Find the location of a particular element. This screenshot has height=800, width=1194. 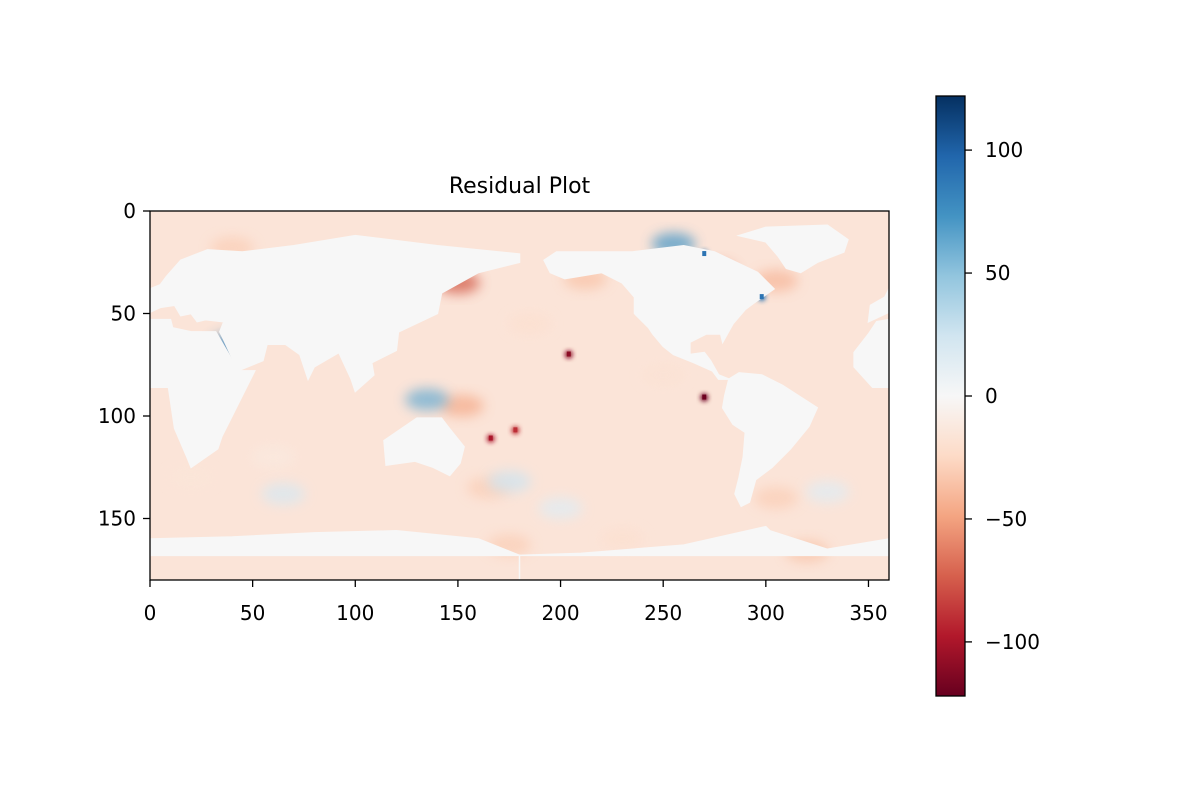

colorbar-tick-label: −50 is located at coordinates (1006, 519).